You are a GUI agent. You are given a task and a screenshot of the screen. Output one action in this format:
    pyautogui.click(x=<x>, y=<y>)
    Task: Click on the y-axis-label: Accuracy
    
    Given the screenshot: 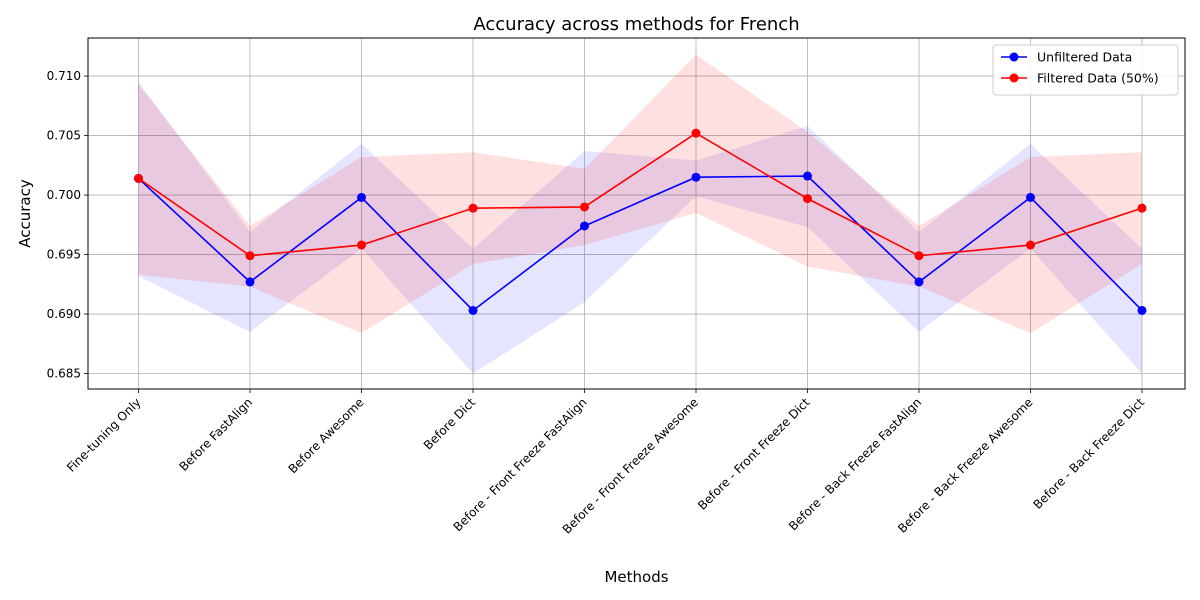 What is the action you would take?
    pyautogui.click(x=25, y=213)
    